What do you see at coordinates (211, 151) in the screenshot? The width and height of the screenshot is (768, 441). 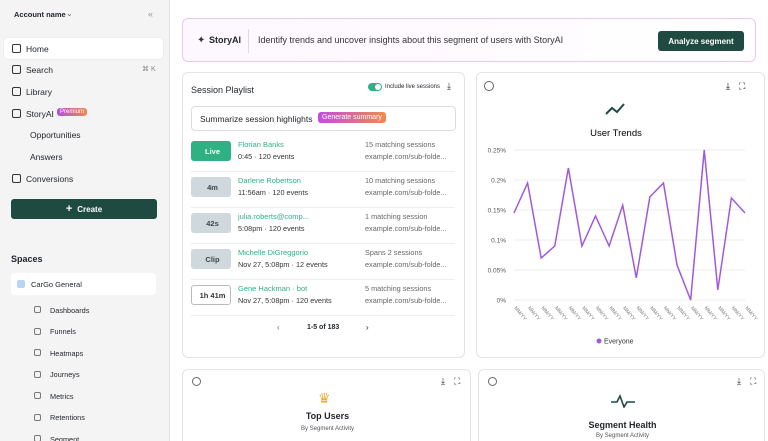 I see `session-badge: Live` at bounding box center [211, 151].